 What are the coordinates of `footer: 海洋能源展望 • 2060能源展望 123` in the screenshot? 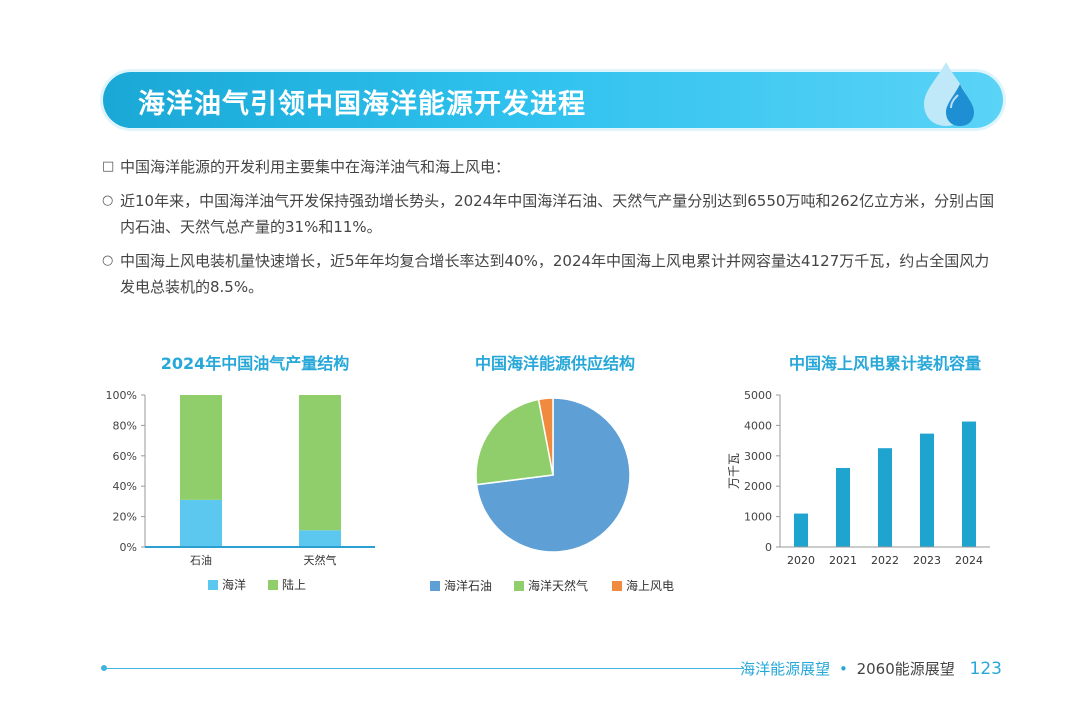 It's located at (871, 668).